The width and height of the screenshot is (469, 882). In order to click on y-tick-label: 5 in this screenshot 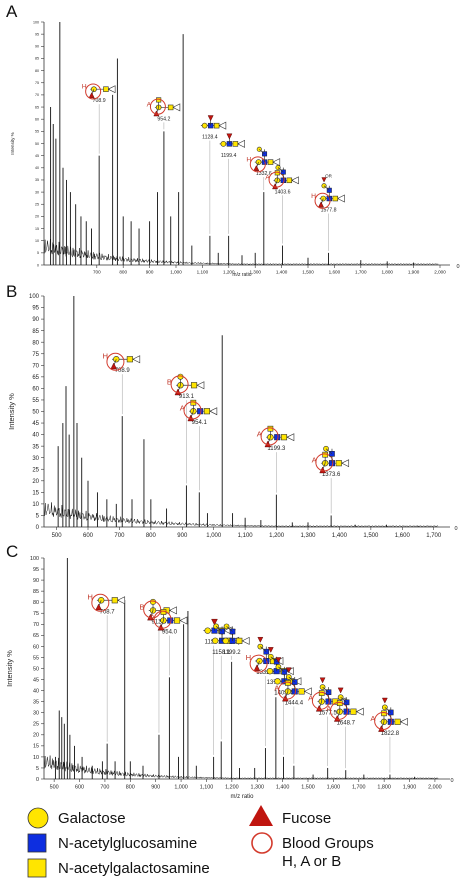, I will do `click(37, 769)`.